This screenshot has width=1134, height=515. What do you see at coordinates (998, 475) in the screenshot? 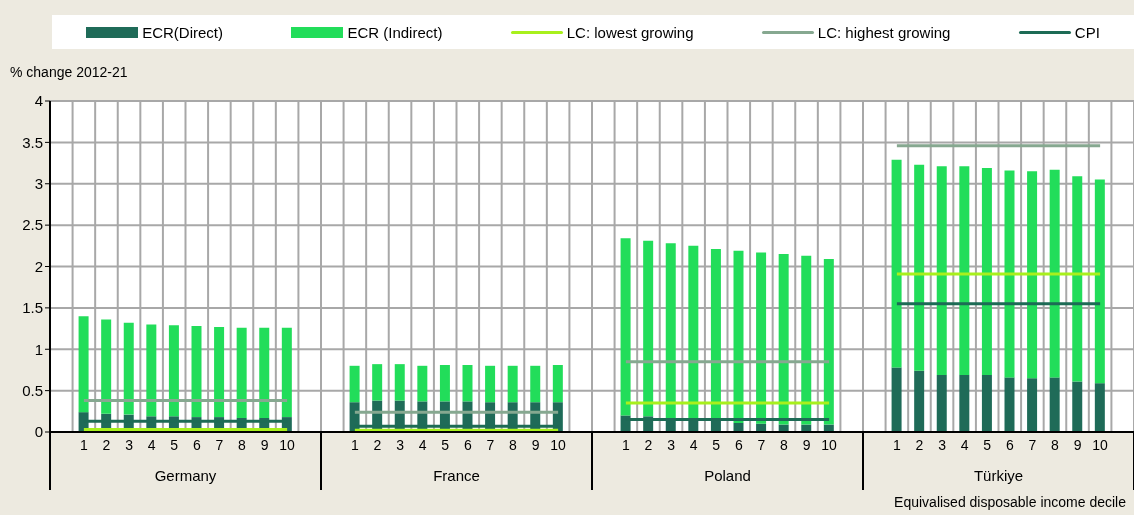
I see `text: Türkiye` at bounding box center [998, 475].